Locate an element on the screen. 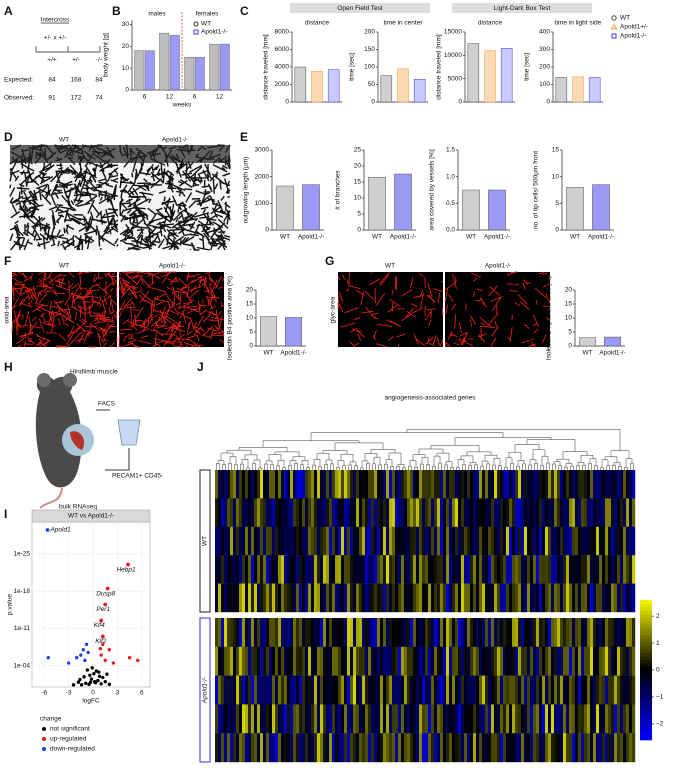  y-tick-label: 20 is located at coordinates (569, 290).